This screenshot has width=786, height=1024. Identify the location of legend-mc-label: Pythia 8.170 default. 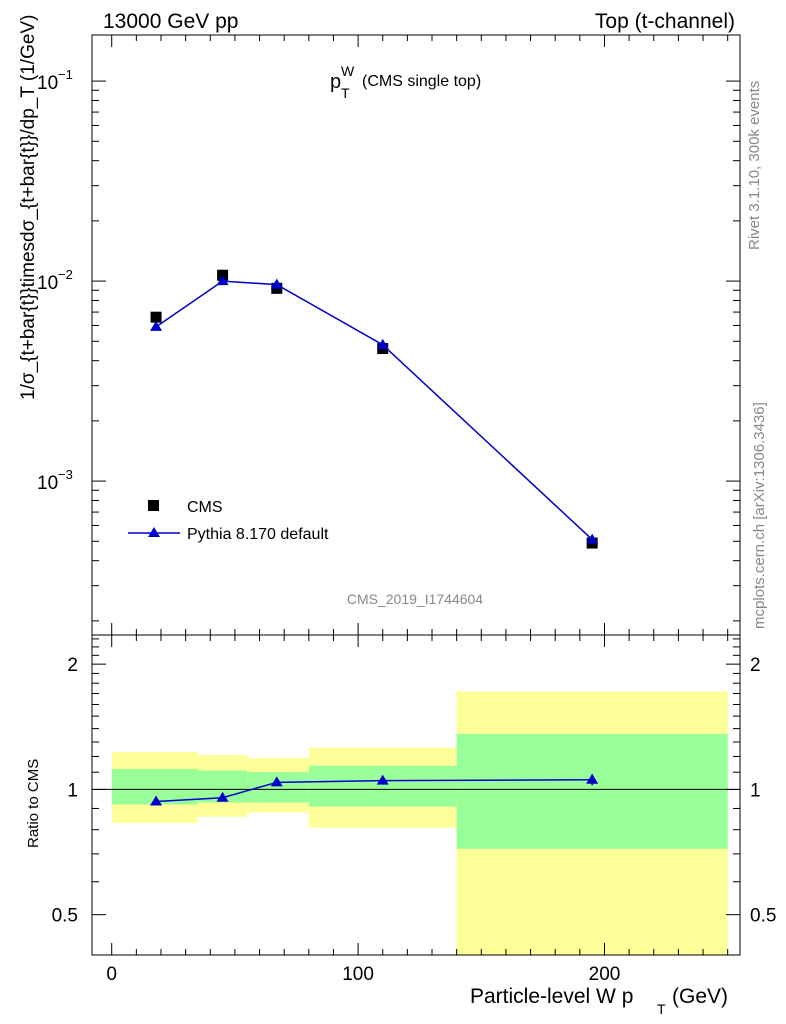
(258, 534).